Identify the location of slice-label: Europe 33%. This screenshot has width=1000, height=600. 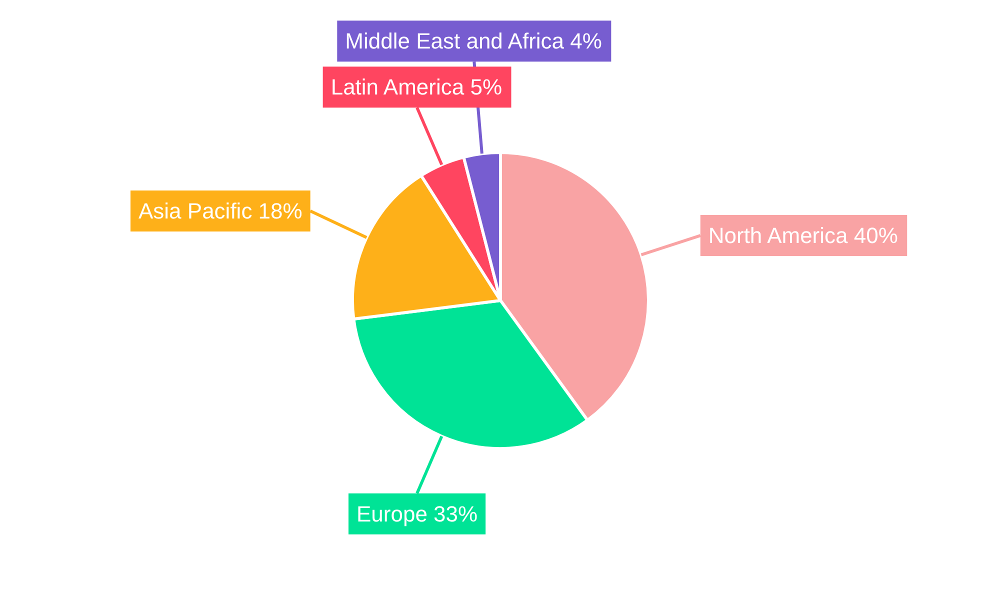
(417, 513).